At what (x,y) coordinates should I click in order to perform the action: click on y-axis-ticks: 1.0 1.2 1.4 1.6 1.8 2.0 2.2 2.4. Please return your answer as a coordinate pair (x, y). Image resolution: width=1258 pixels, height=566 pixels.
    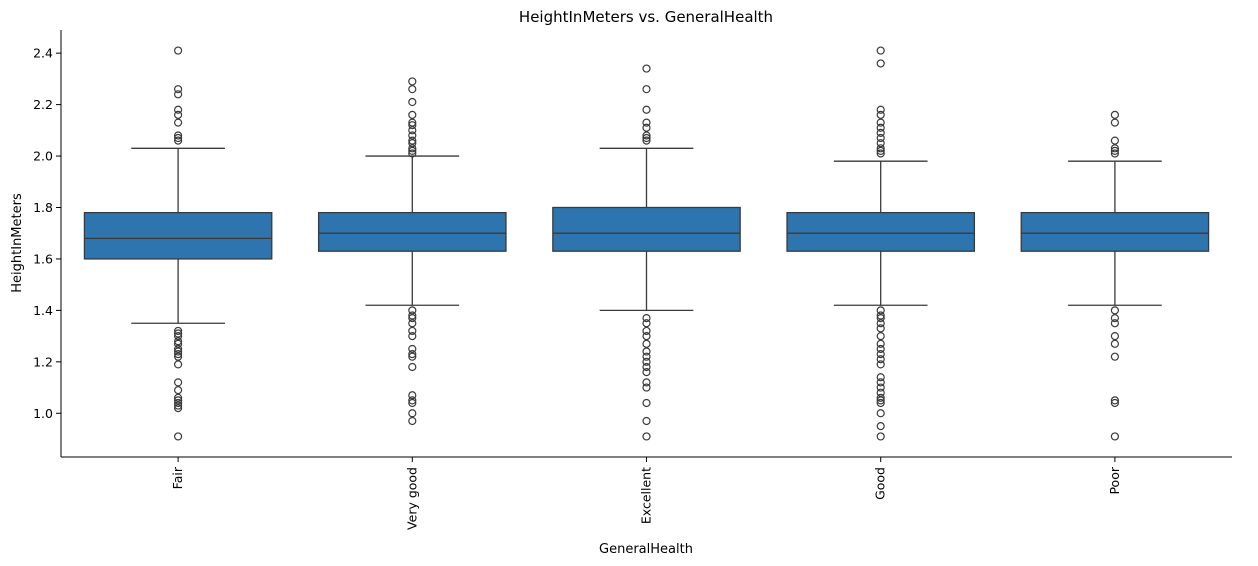
    Looking at the image, I should click on (47, 233).